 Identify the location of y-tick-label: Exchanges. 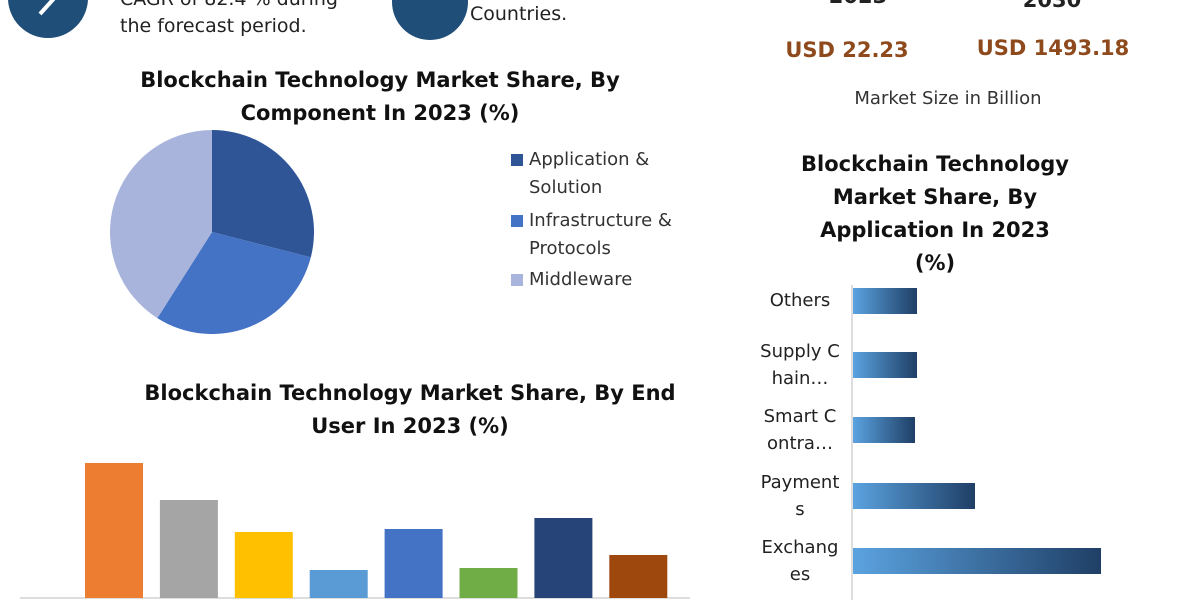
(800, 561).